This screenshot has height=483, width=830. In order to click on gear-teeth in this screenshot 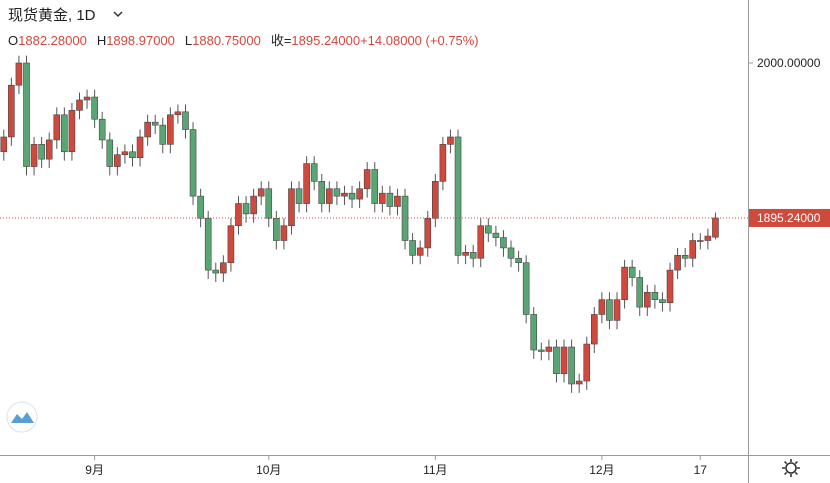, I will do `click(791, 468)`.